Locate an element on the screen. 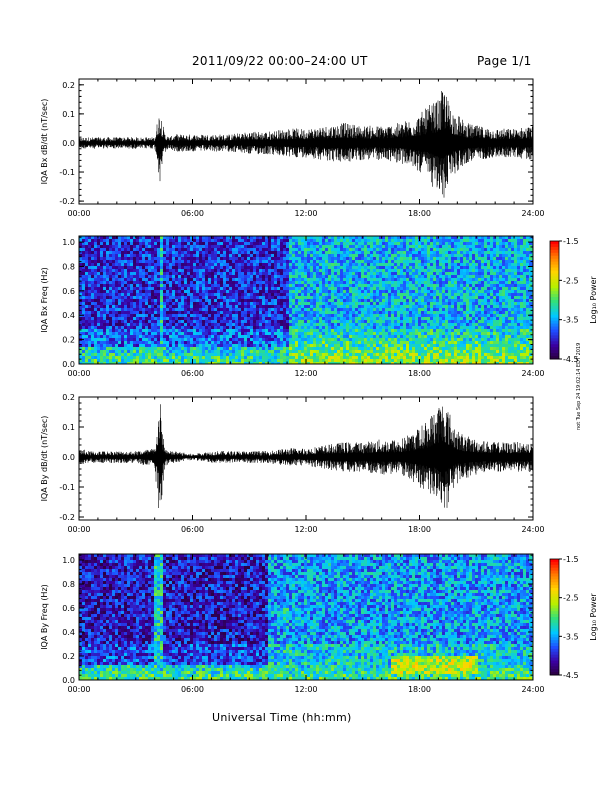  y-tick-label: -0.2 is located at coordinates (67, 517).